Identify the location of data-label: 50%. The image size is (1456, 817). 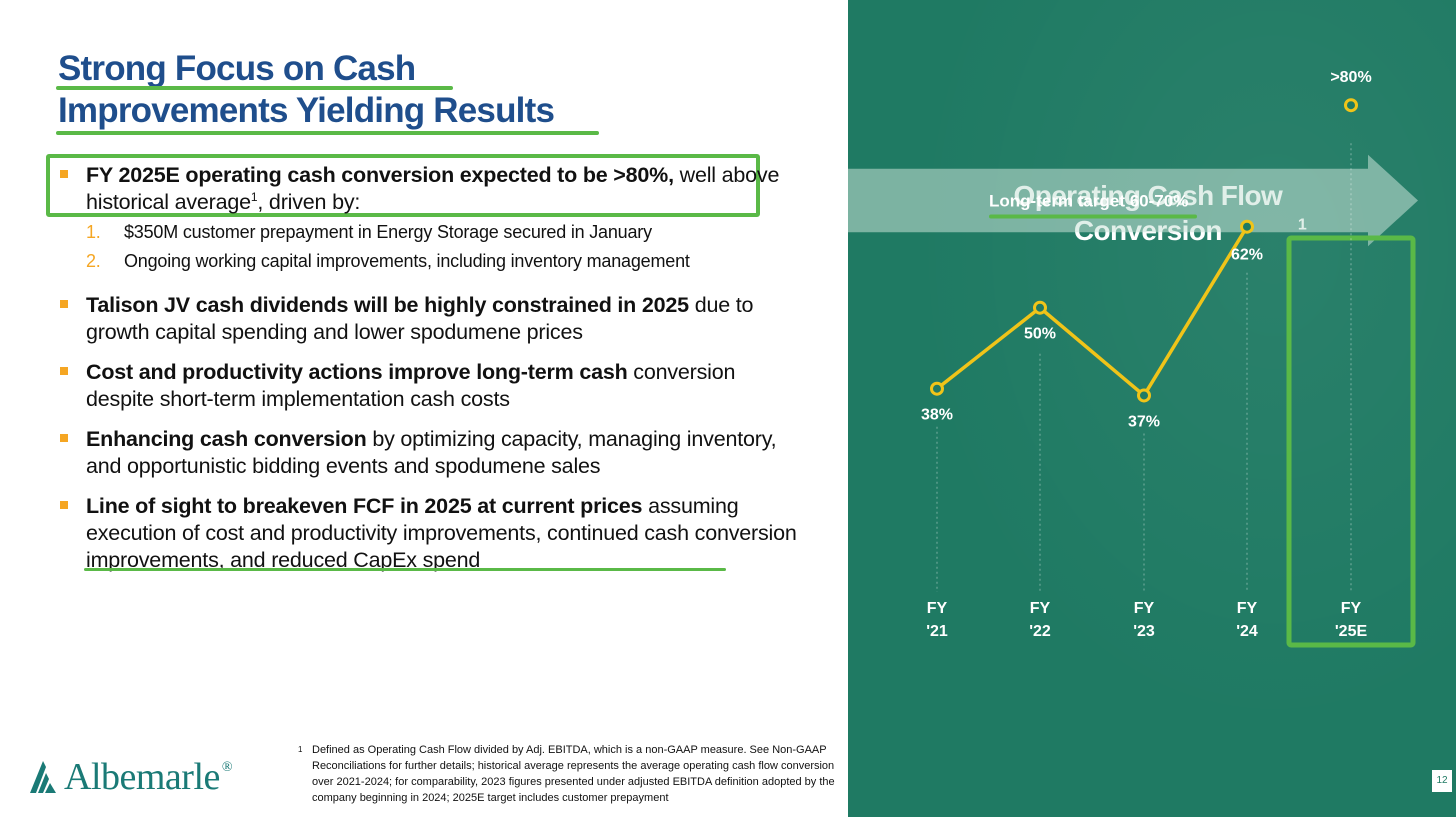
(1040, 334).